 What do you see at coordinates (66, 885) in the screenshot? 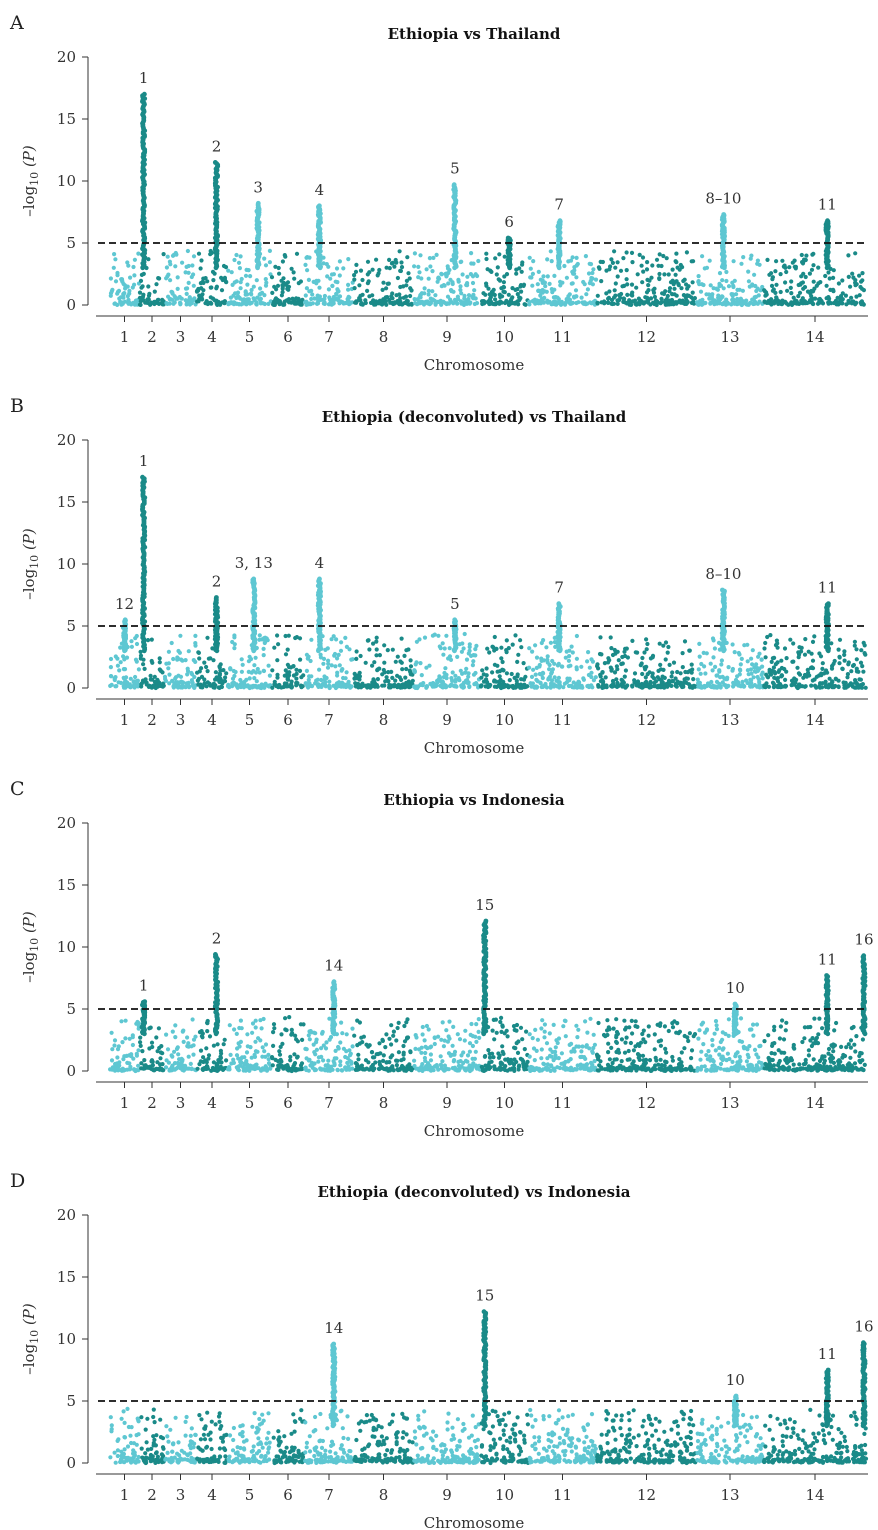
I see `y-tick-label: 15` at bounding box center [66, 885].